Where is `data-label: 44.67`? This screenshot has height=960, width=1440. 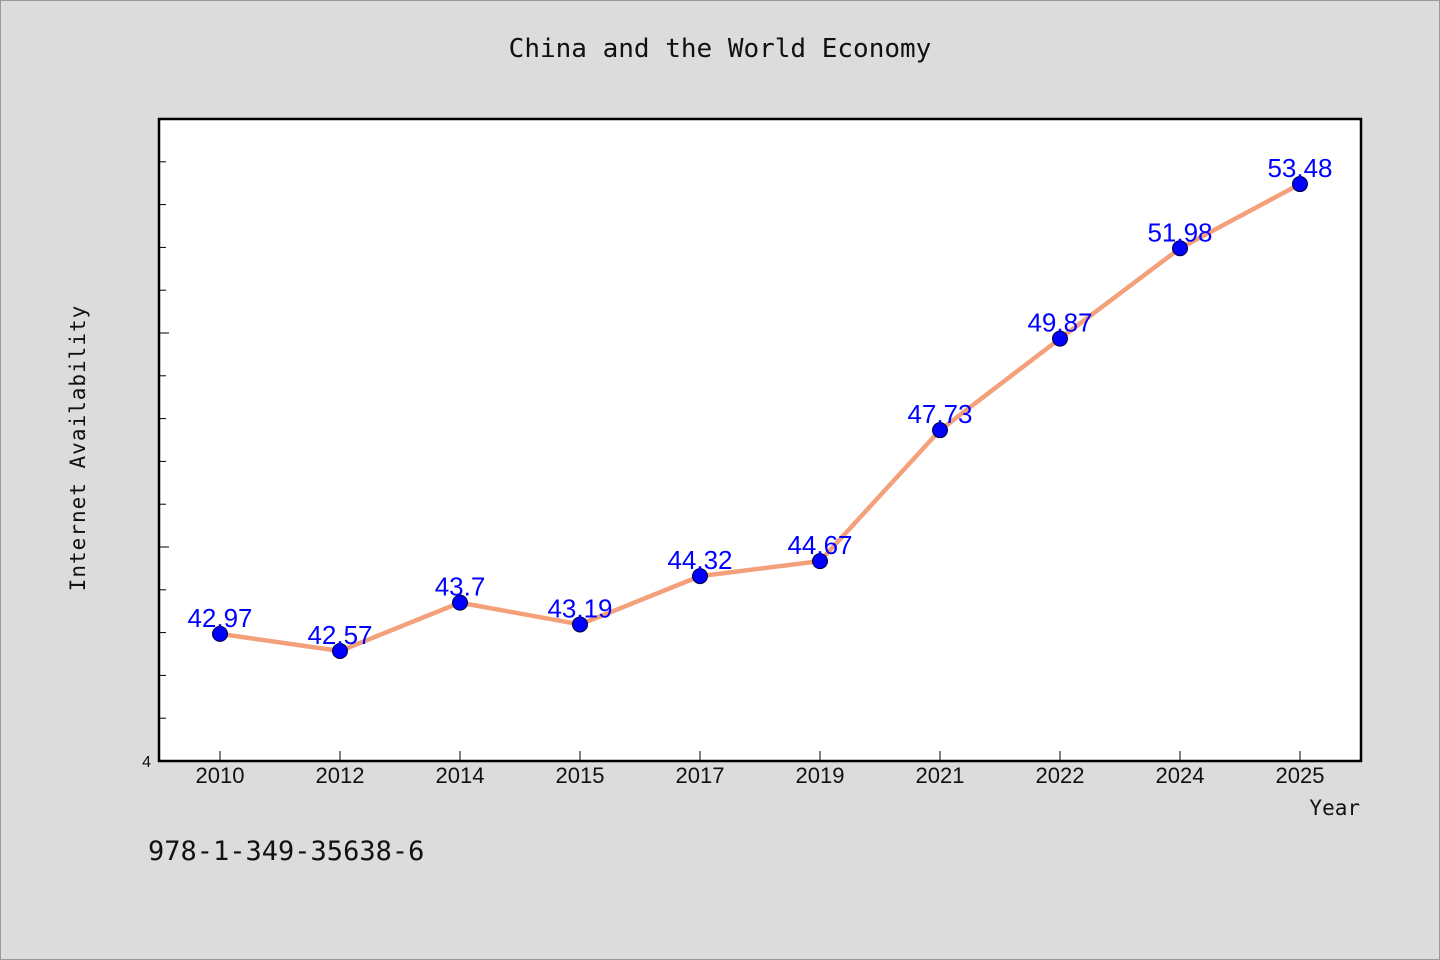
data-label: 44.67 is located at coordinates (819, 545).